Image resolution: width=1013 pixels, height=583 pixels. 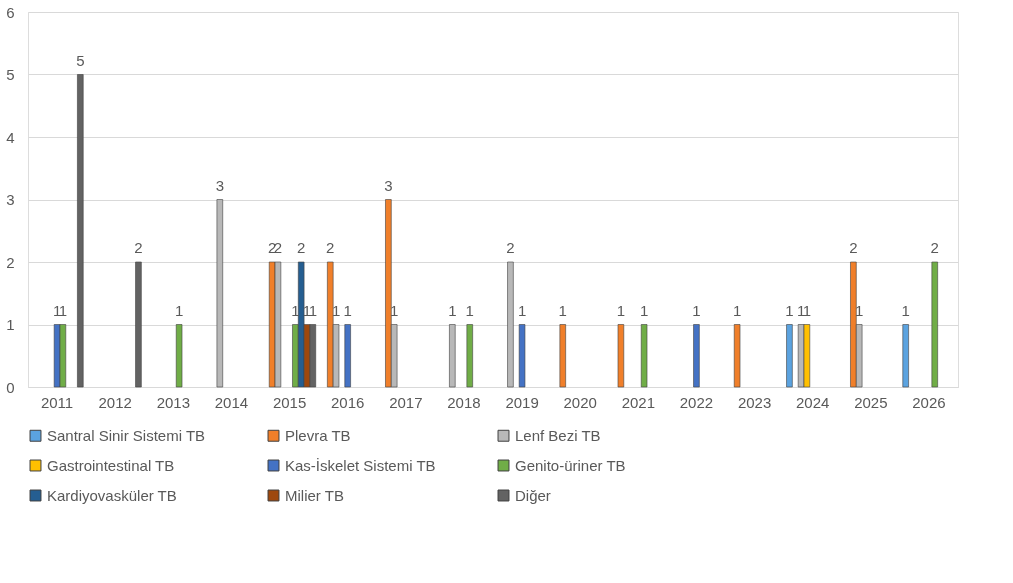 I want to click on x-tick-label: 2015, so click(x=289, y=402).